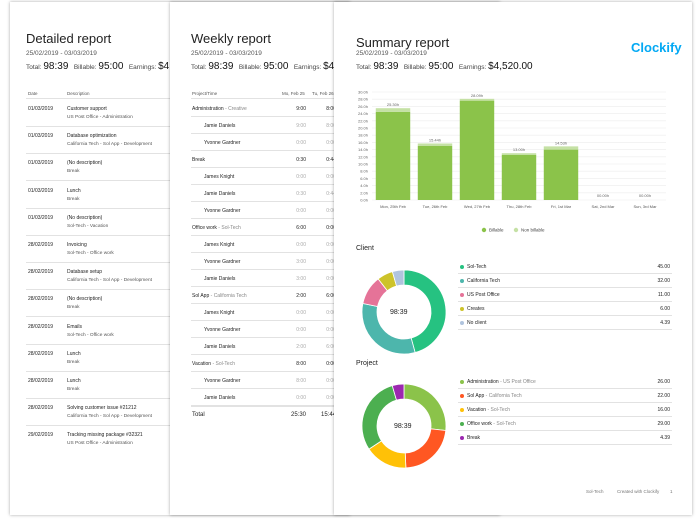 The image size is (700, 520). Describe the element at coordinates (199, 160) in the screenshot. I see `row-name: Break` at that location.